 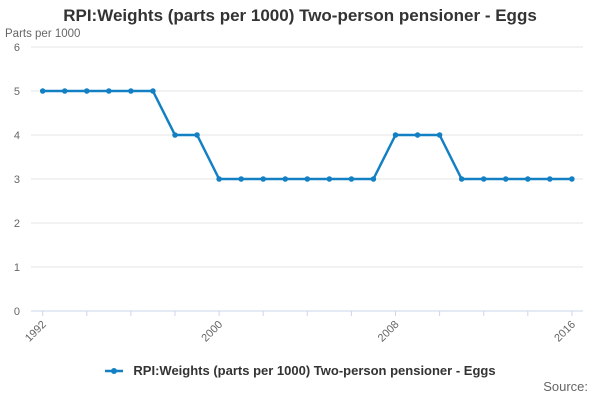 What do you see at coordinates (212, 332) in the screenshot?
I see `x-tick-label: 2000` at bounding box center [212, 332].